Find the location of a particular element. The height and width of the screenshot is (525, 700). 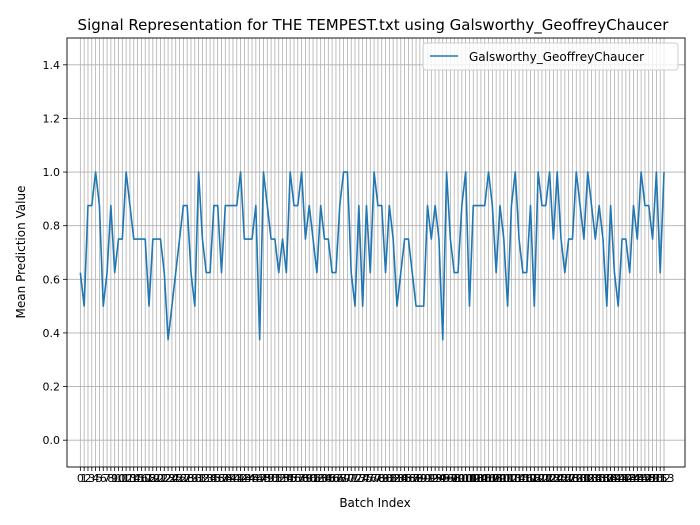

x-tick-label: 125 is located at coordinates (557, 478).